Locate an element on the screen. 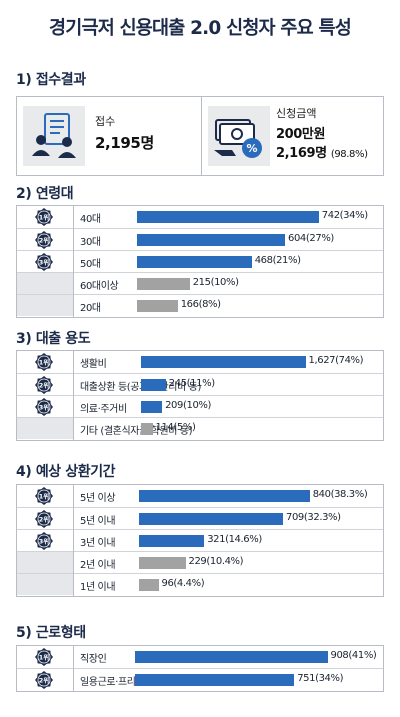 This screenshot has height=717, width=400. category-label: 5년 이상 is located at coordinates (98, 498).